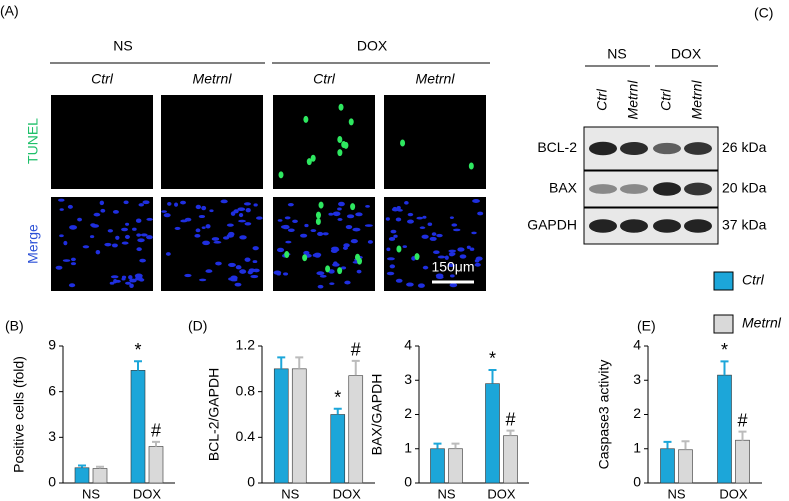 Image resolution: width=789 pixels, height=501 pixels. I want to click on significance-mark: *, so click(137, 350).